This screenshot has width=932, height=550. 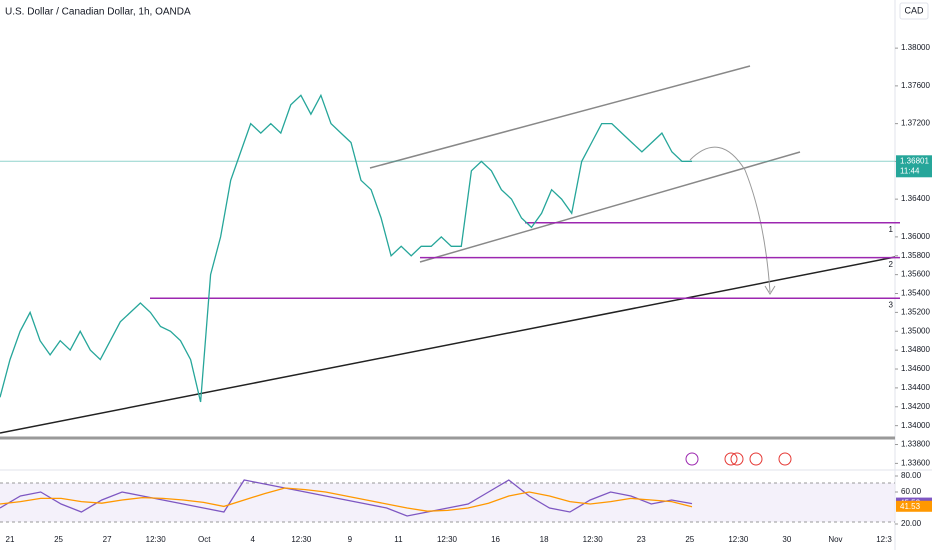 What do you see at coordinates (610, 207) in the screenshot?
I see `channel-lower` at bounding box center [610, 207].